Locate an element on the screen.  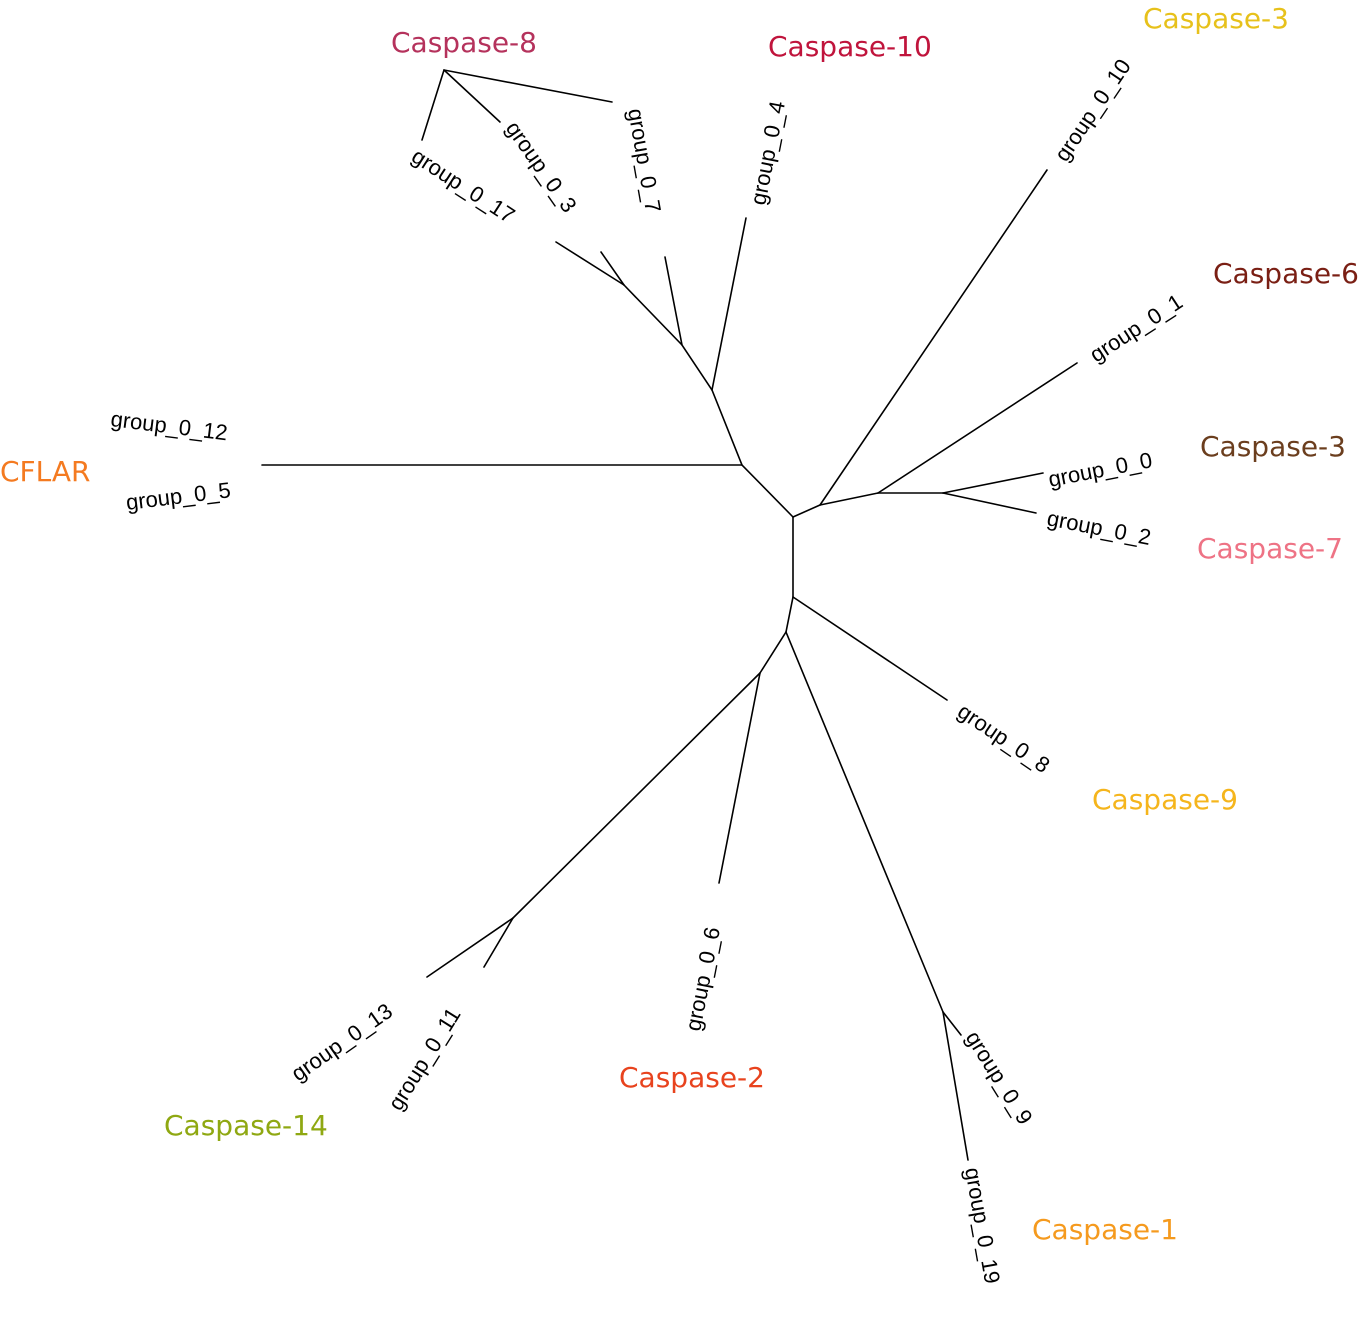
branch-right-inner is located at coordinates (849, 499).